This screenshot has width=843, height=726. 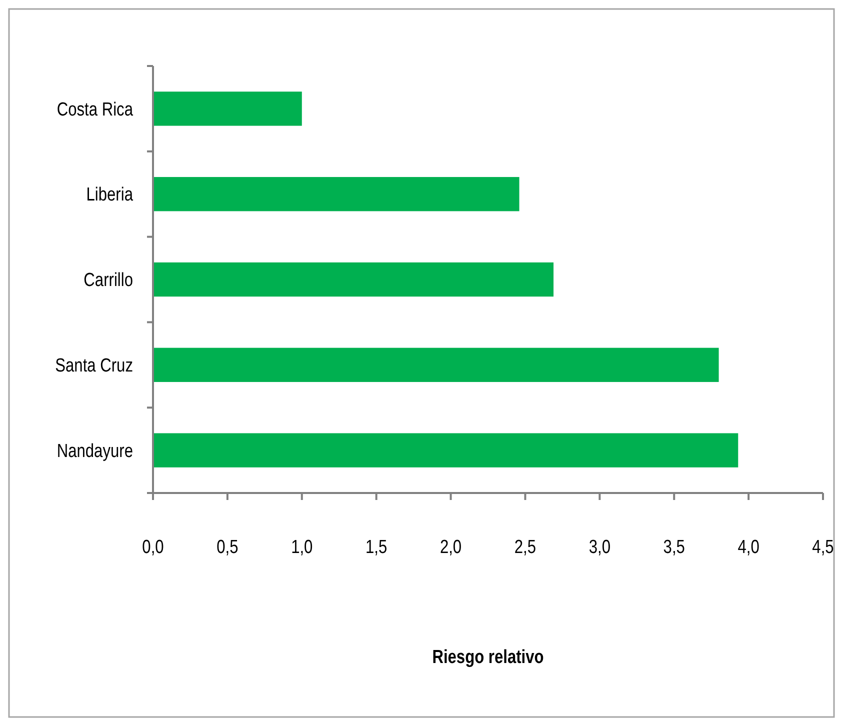 I want to click on x-tick-label: 4,5, so click(x=823, y=547).